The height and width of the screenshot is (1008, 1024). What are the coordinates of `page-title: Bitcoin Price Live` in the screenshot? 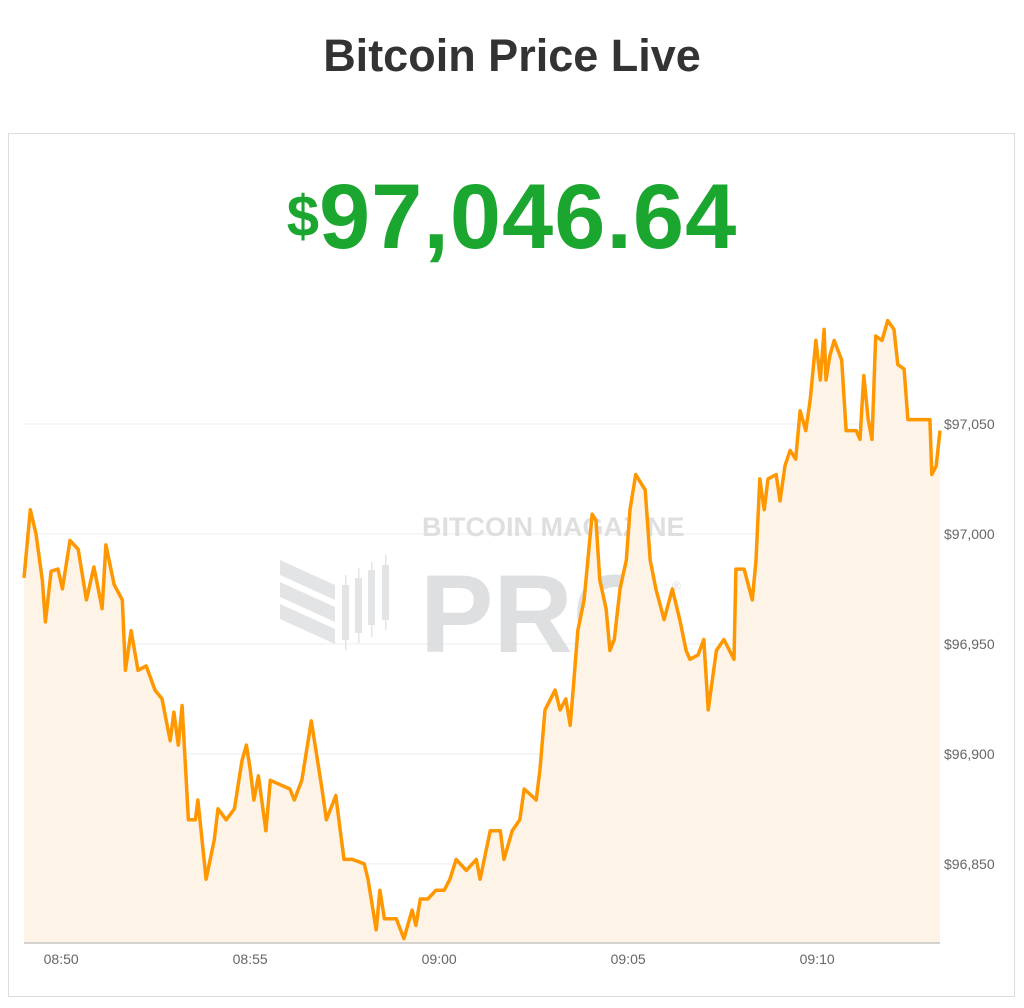 It's located at (512, 55).